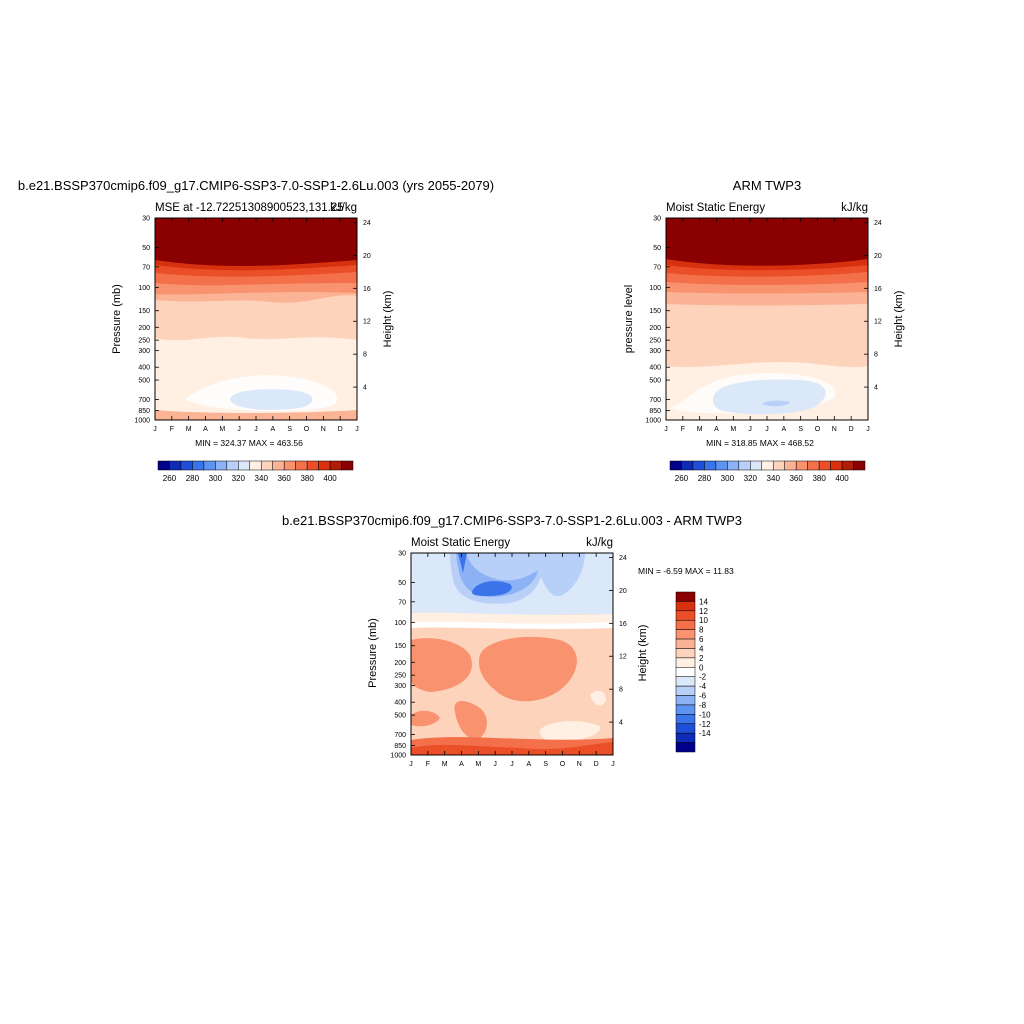  What do you see at coordinates (249, 208) in the screenshot?
I see `panel-model-left-label: MSE at -12.72251308900523,131.25` at bounding box center [249, 208].